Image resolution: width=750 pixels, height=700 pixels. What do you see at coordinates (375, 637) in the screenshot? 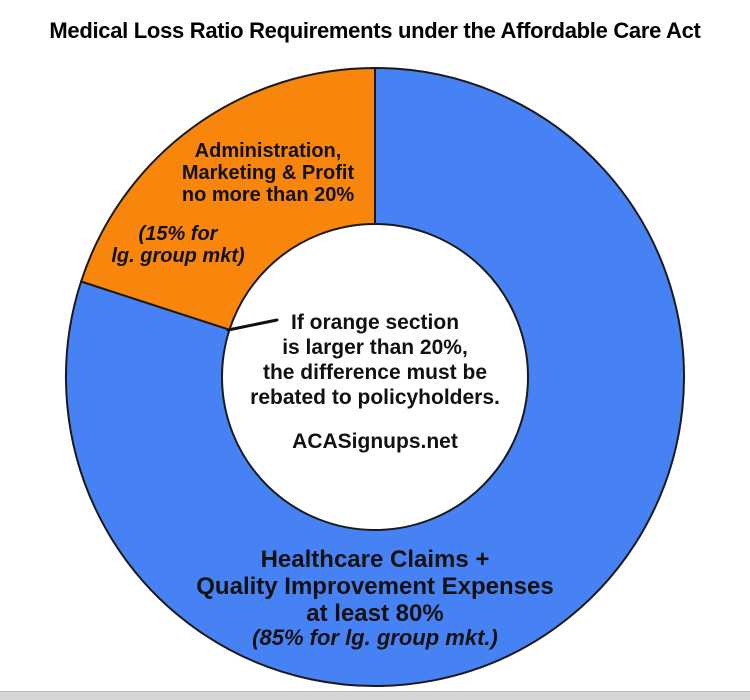
I see `blue-slice-large-group-note: (85% for lg. group mkt.)` at bounding box center [375, 637].